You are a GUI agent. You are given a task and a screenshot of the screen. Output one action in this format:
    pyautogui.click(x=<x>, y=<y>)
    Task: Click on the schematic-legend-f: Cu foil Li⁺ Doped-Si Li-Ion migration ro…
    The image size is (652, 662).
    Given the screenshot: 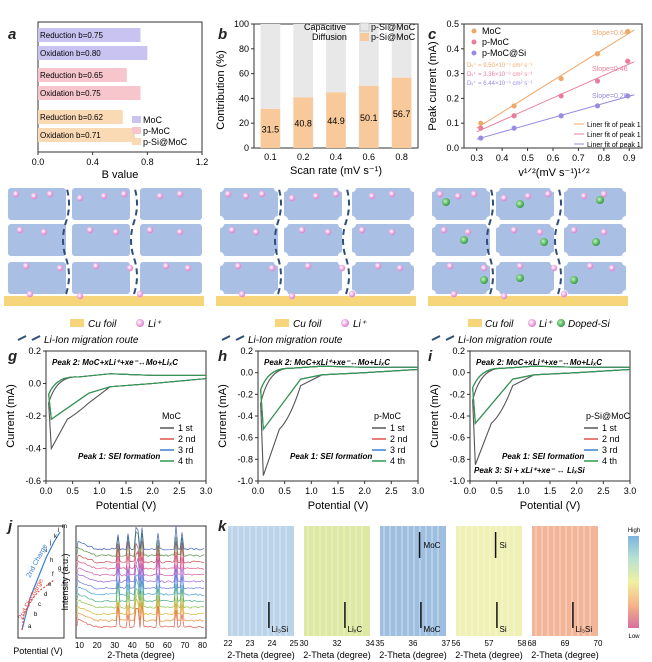 What is the action you would take?
    pyautogui.click(x=521, y=332)
    